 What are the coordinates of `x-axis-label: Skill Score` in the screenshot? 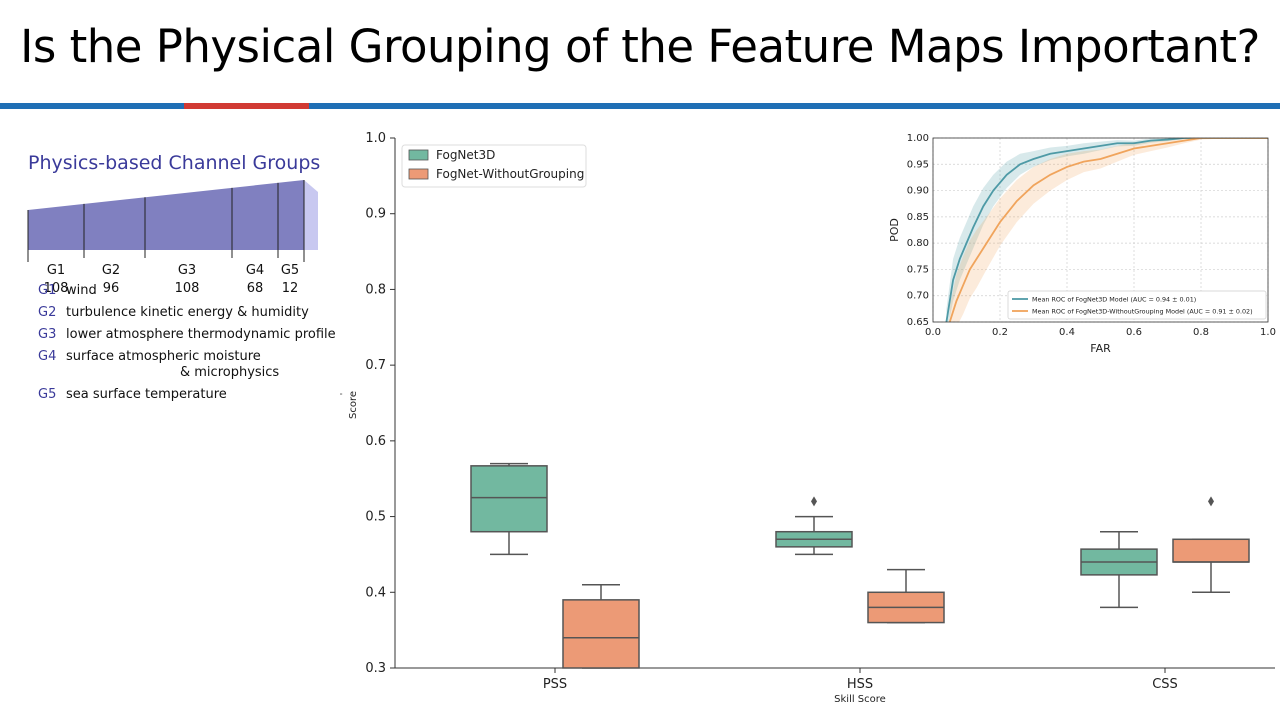 It's located at (860, 699).